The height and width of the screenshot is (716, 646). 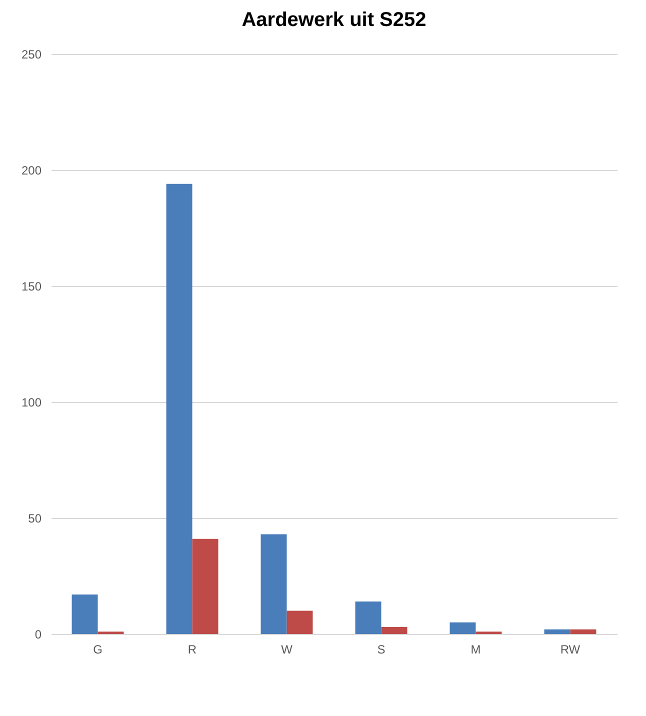 I want to click on x-tick-label: R, so click(x=192, y=649).